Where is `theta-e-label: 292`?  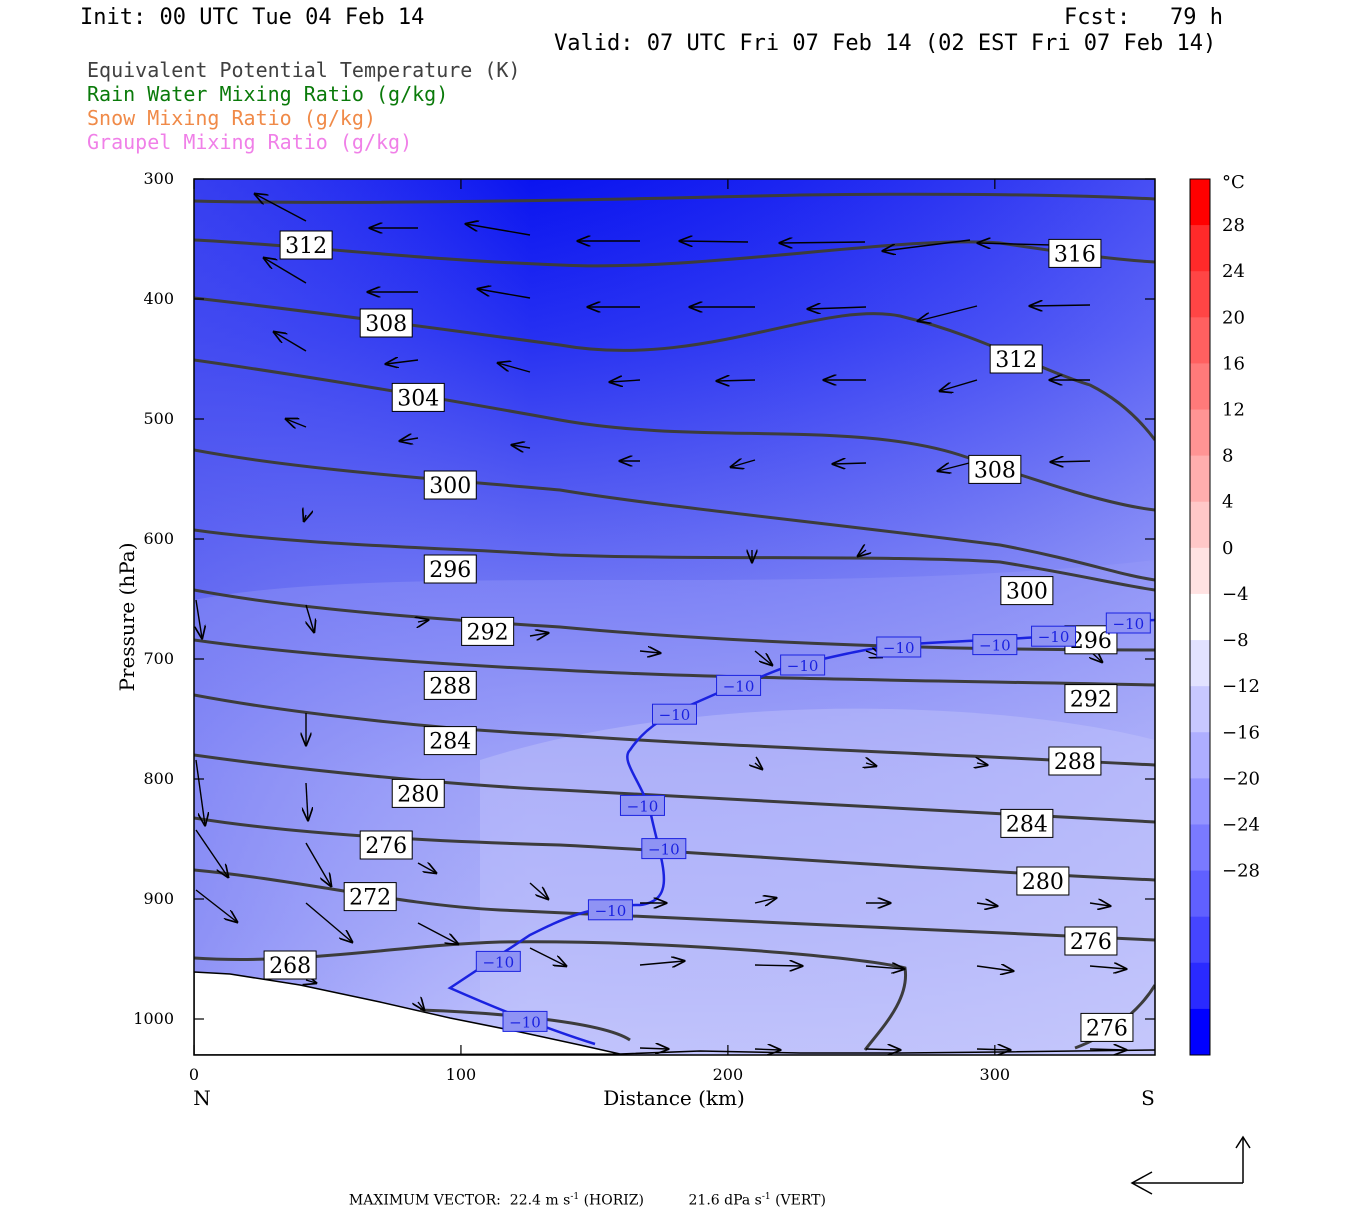
theta-e-label: 292 is located at coordinates (488, 632).